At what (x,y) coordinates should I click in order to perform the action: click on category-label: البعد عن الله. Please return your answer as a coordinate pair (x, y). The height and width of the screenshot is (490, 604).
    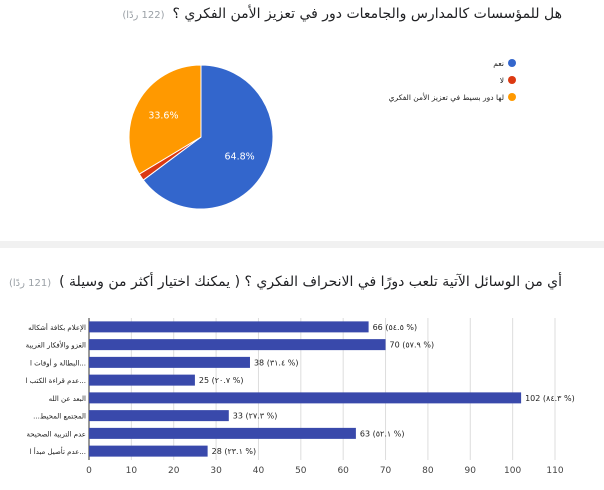
    Looking at the image, I should click on (67, 399).